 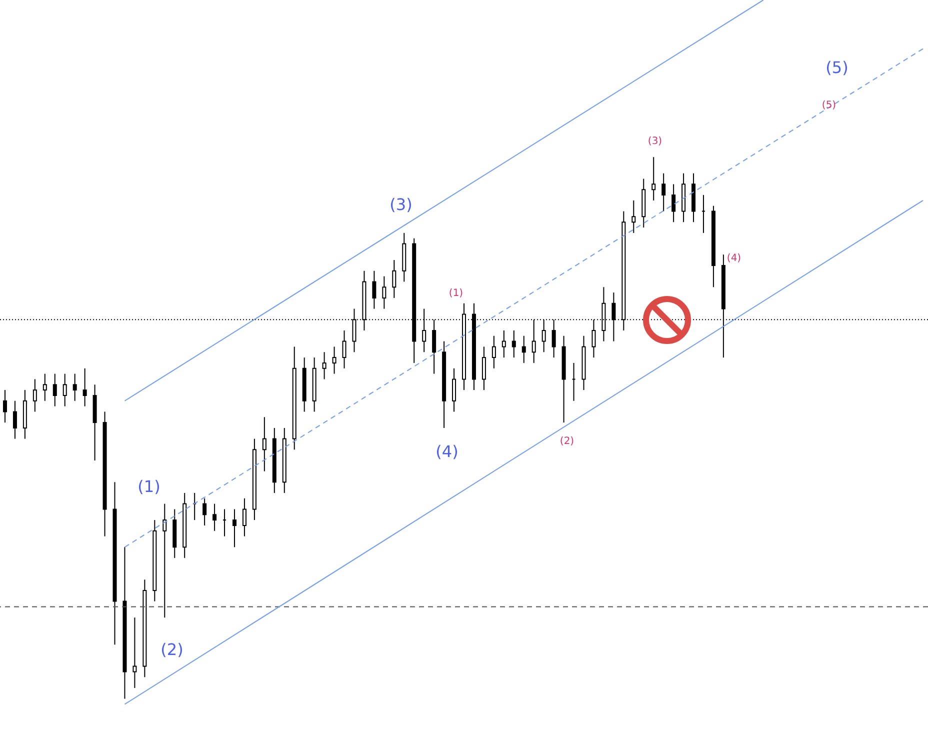 What do you see at coordinates (655, 141) in the screenshot?
I see `text: (3)` at bounding box center [655, 141].